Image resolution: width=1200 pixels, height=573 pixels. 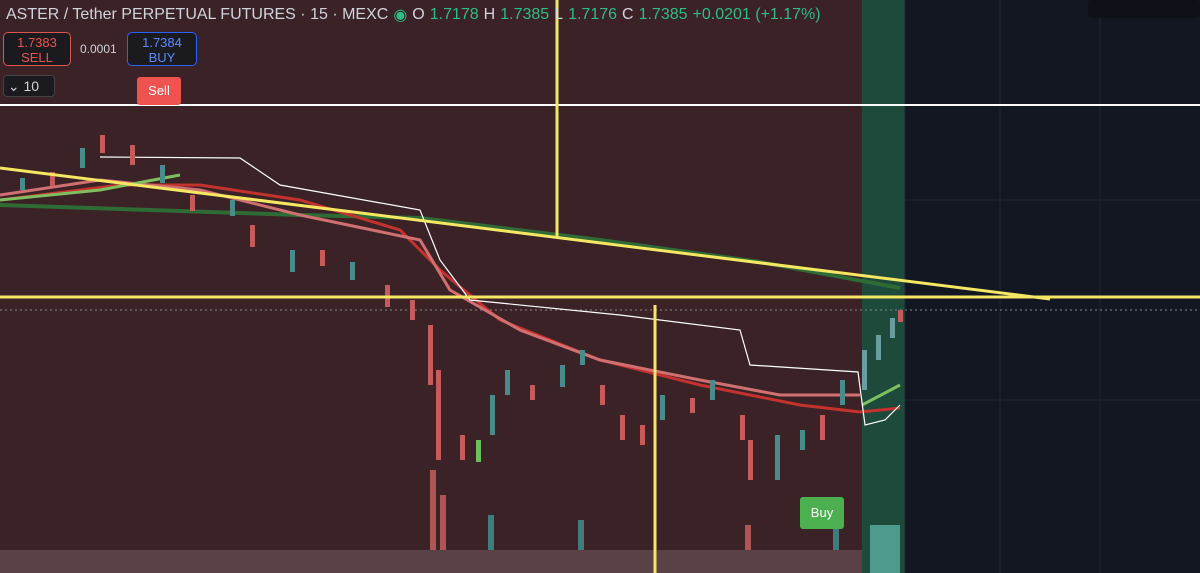 I want to click on ohlc-value: 1.7176, so click(x=593, y=14).